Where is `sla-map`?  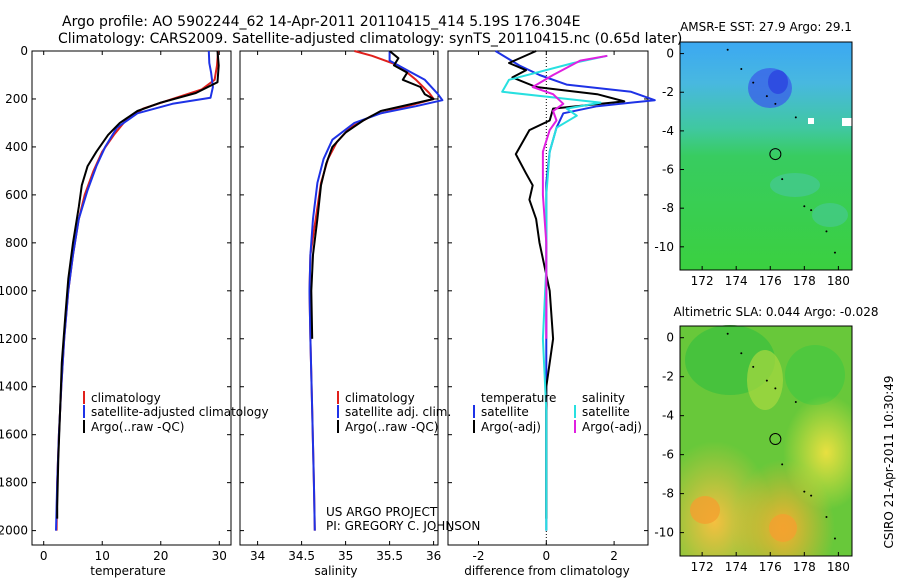 sla-map is located at coordinates (766, 441).